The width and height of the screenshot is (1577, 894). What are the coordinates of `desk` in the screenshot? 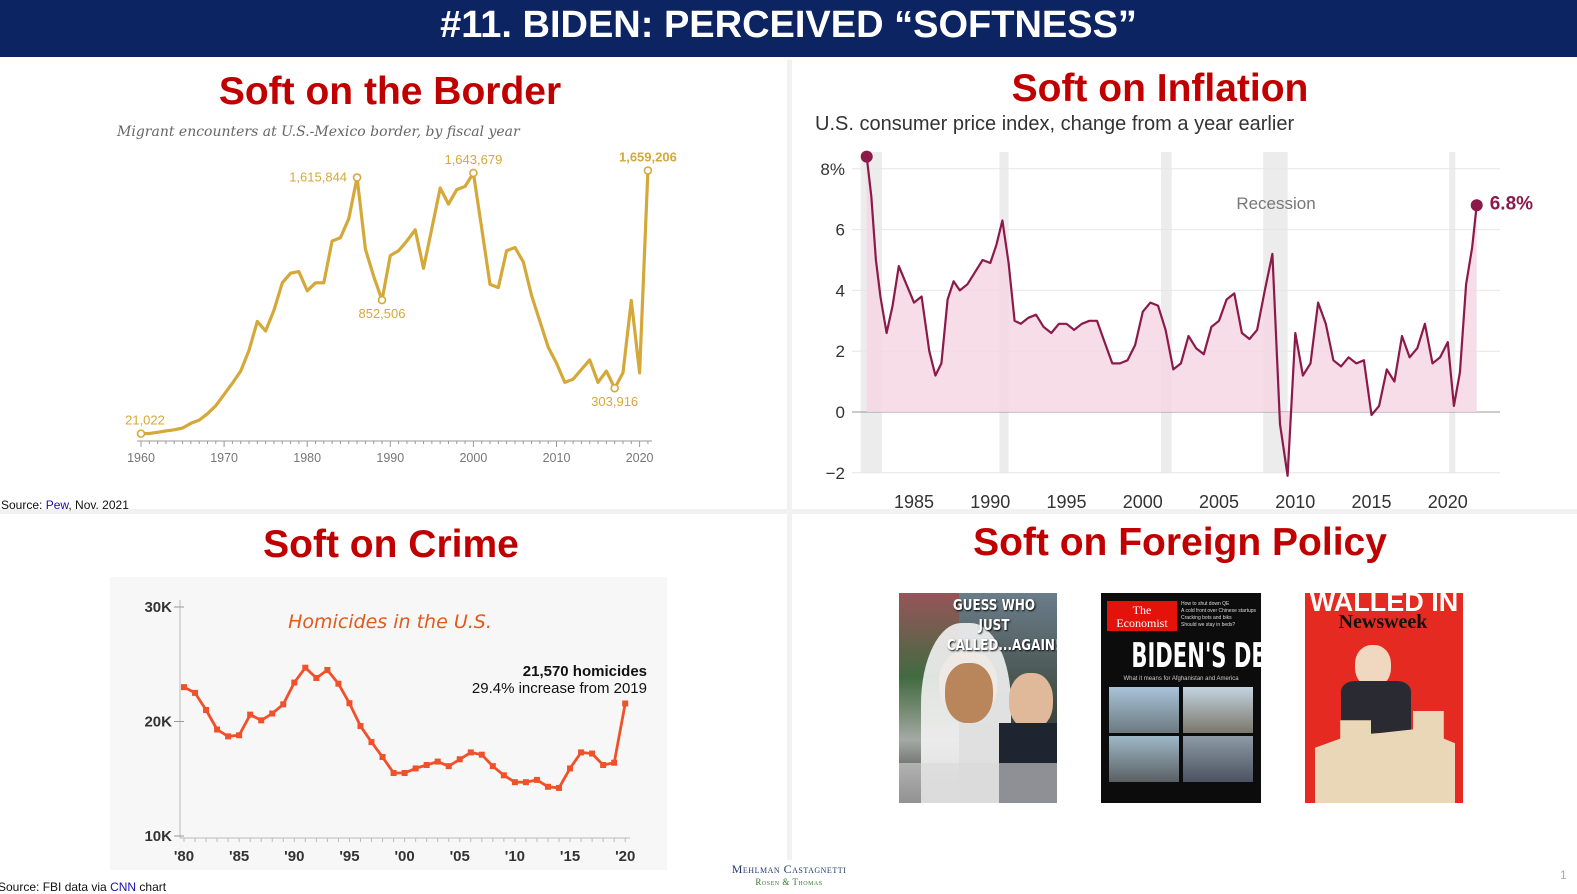 It's located at (978, 783).